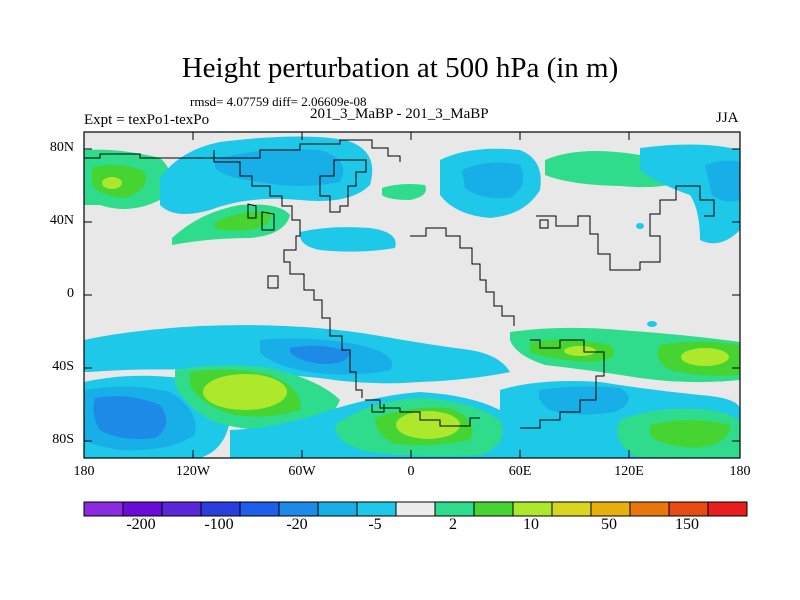  Describe the element at coordinates (722, 181) in the screenshot. I see `contour-north-blue-east-inner` at that location.